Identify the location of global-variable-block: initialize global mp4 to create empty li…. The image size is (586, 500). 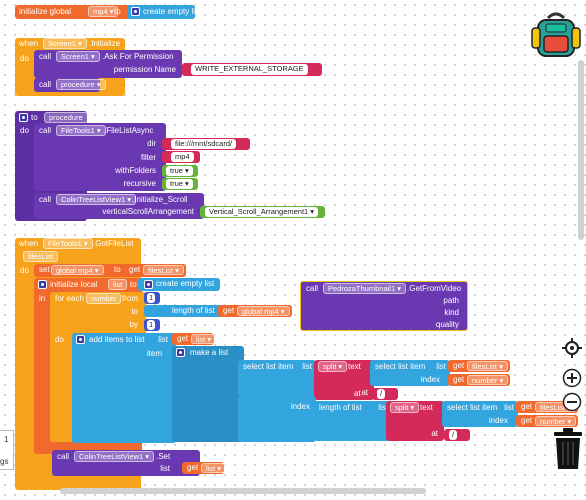
(108, 12).